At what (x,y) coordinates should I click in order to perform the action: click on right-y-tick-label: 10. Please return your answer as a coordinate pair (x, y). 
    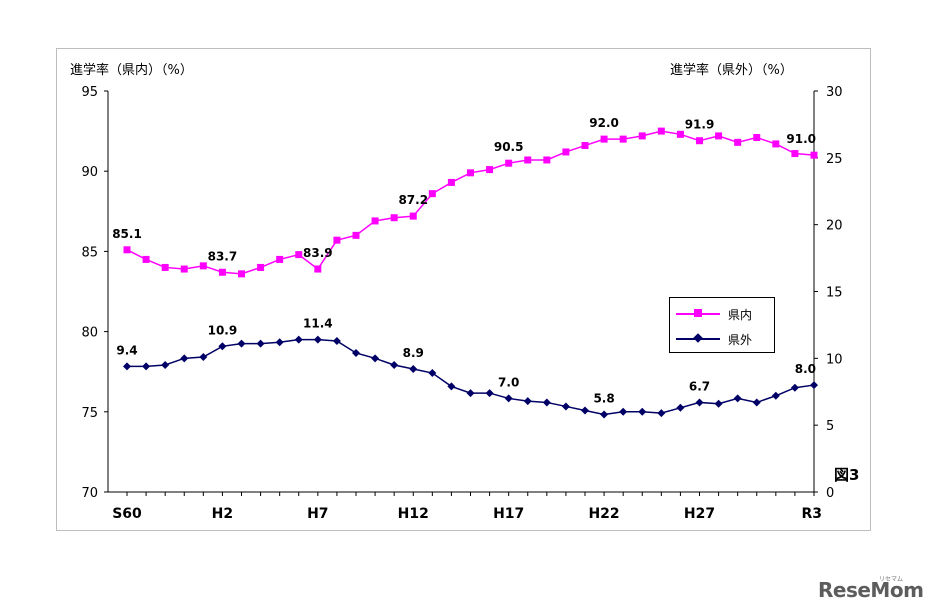
    Looking at the image, I should click on (834, 359).